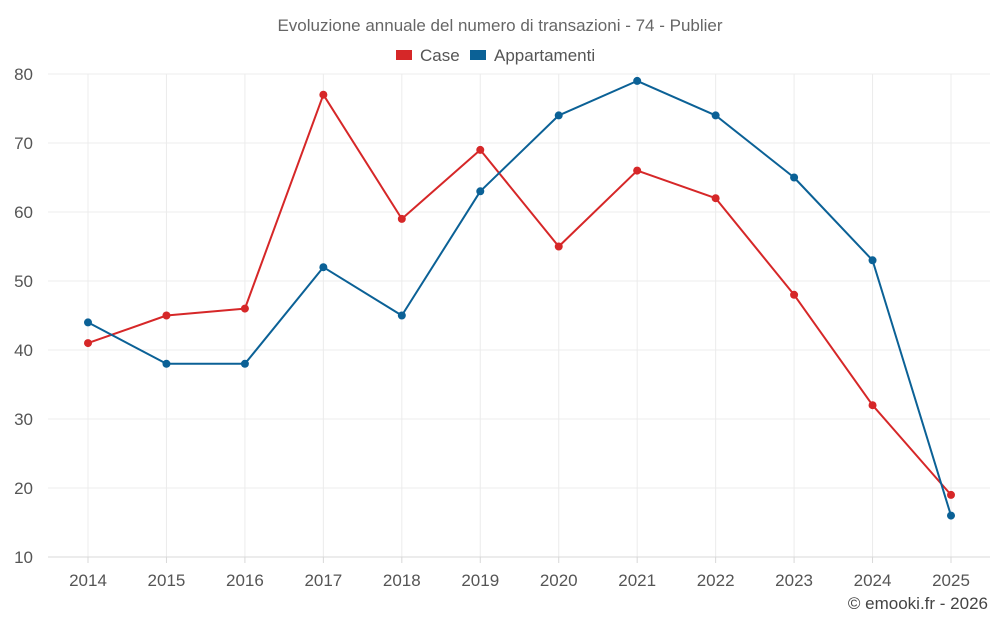 The width and height of the screenshot is (1000, 625). Describe the element at coordinates (23, 350) in the screenshot. I see `y-tick-label: 40` at that location.